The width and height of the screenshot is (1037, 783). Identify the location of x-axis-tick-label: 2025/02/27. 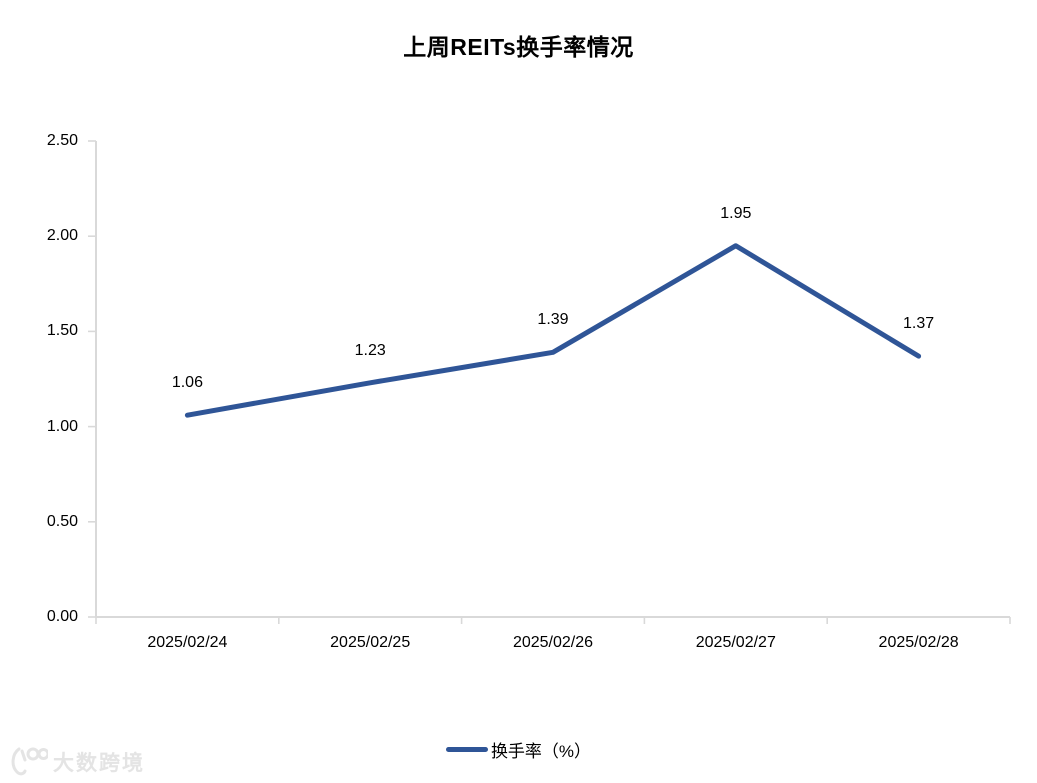
(735, 642).